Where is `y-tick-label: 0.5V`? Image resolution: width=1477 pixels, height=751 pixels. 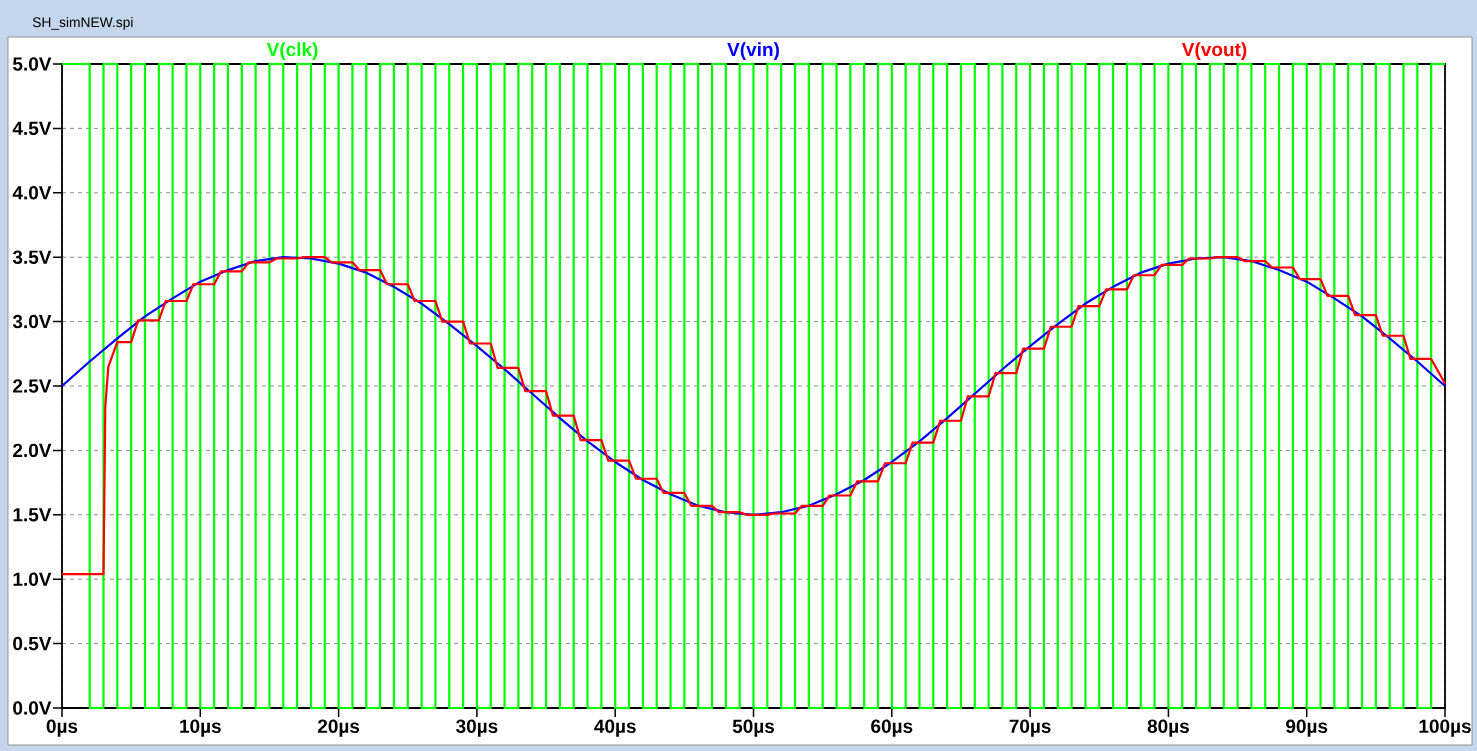
y-tick-label: 0.5V is located at coordinates (32, 643).